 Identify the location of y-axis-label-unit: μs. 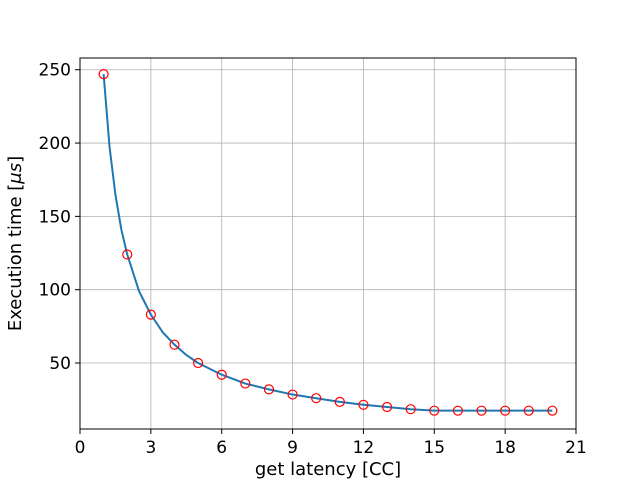
(15, 174).